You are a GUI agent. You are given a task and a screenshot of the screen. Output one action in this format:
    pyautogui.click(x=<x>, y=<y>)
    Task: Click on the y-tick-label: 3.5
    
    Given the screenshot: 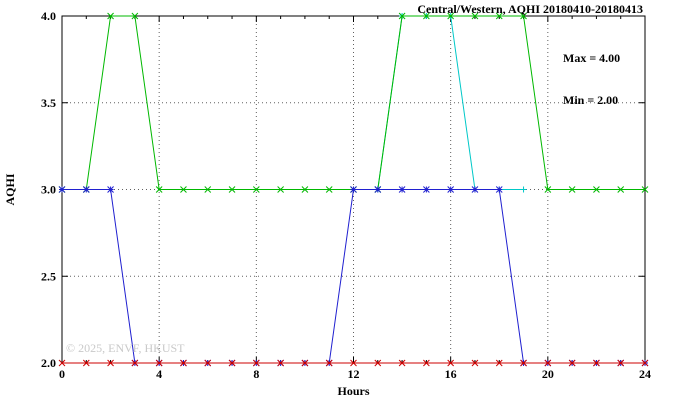 What is the action you would take?
    pyautogui.click(x=48, y=103)
    